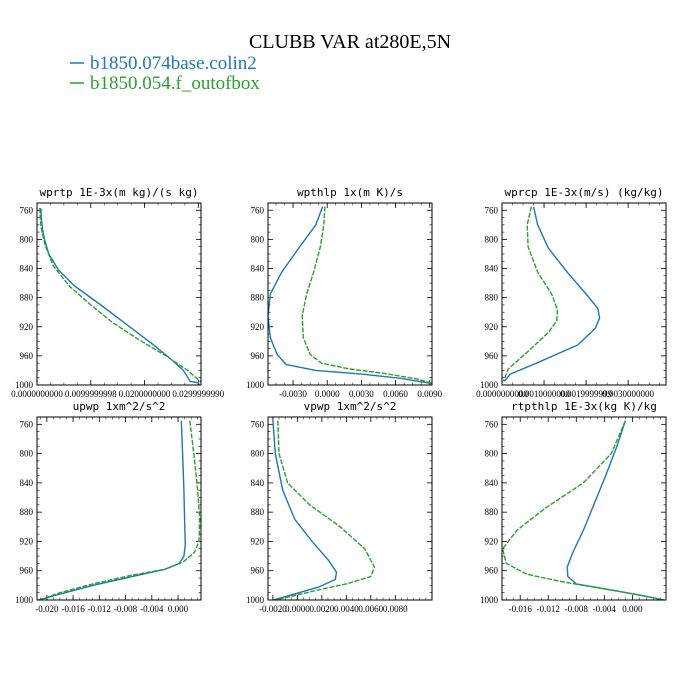  What do you see at coordinates (361, 394) in the screenshot?
I see `x-tick-label: 0.0030` at bounding box center [361, 394].